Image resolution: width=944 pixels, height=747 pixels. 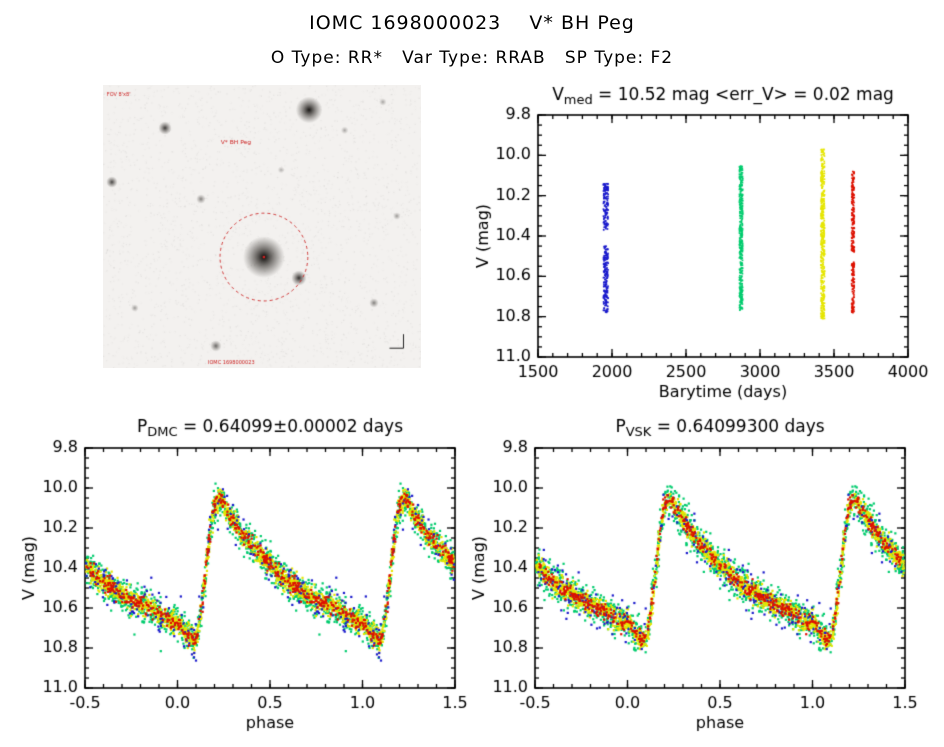 What do you see at coordinates (472, 58) in the screenshot?
I see `page-subtitle: O Type: RR* Var Type: RRAB SP Type: F2` at bounding box center [472, 58].